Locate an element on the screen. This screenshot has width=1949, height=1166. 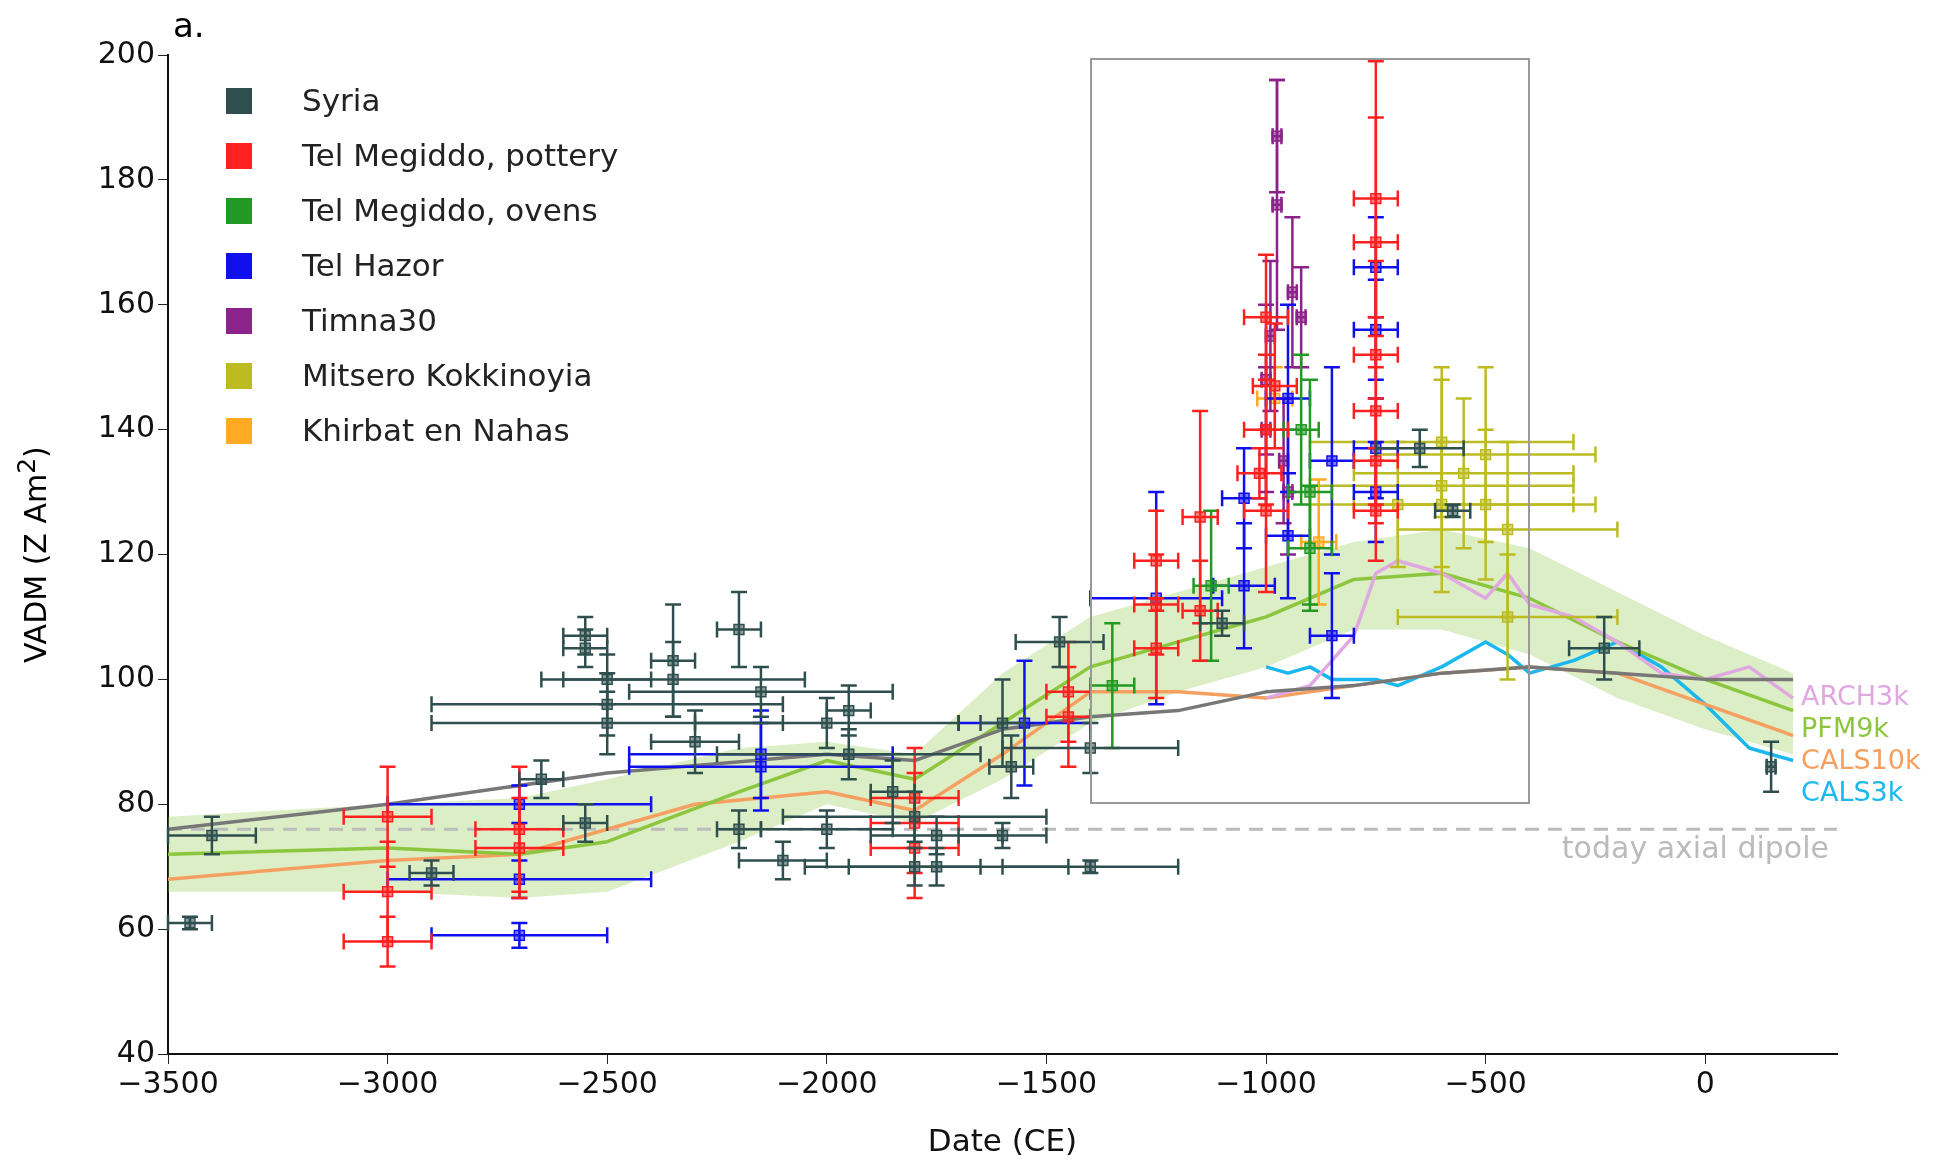
legend-label: Tel Megiddo, ovens is located at coordinates (450, 210).